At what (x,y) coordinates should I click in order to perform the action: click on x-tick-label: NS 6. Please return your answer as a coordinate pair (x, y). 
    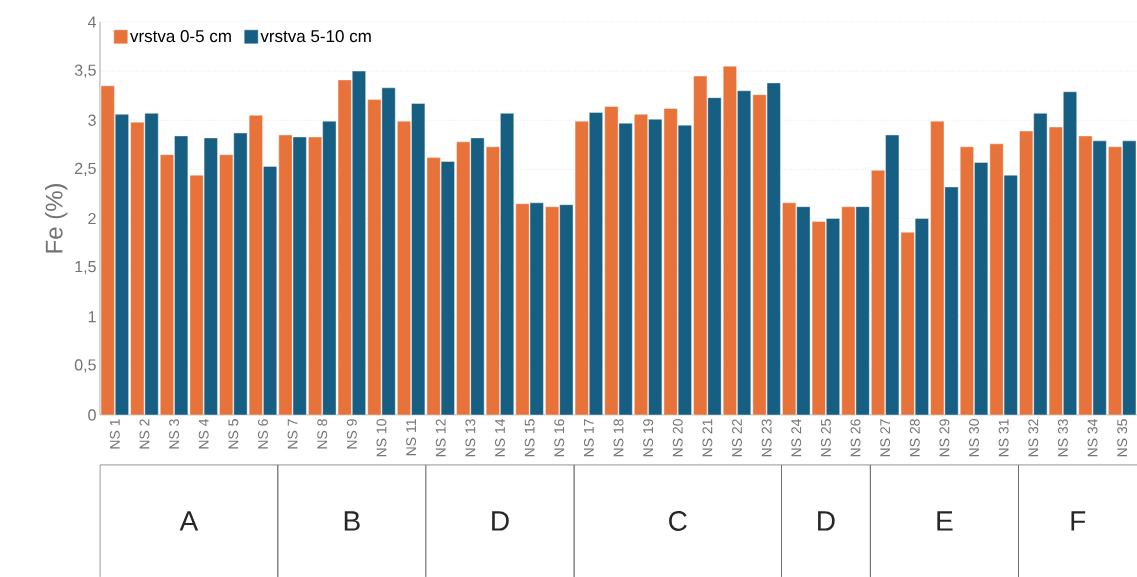
    Looking at the image, I should click on (263, 434).